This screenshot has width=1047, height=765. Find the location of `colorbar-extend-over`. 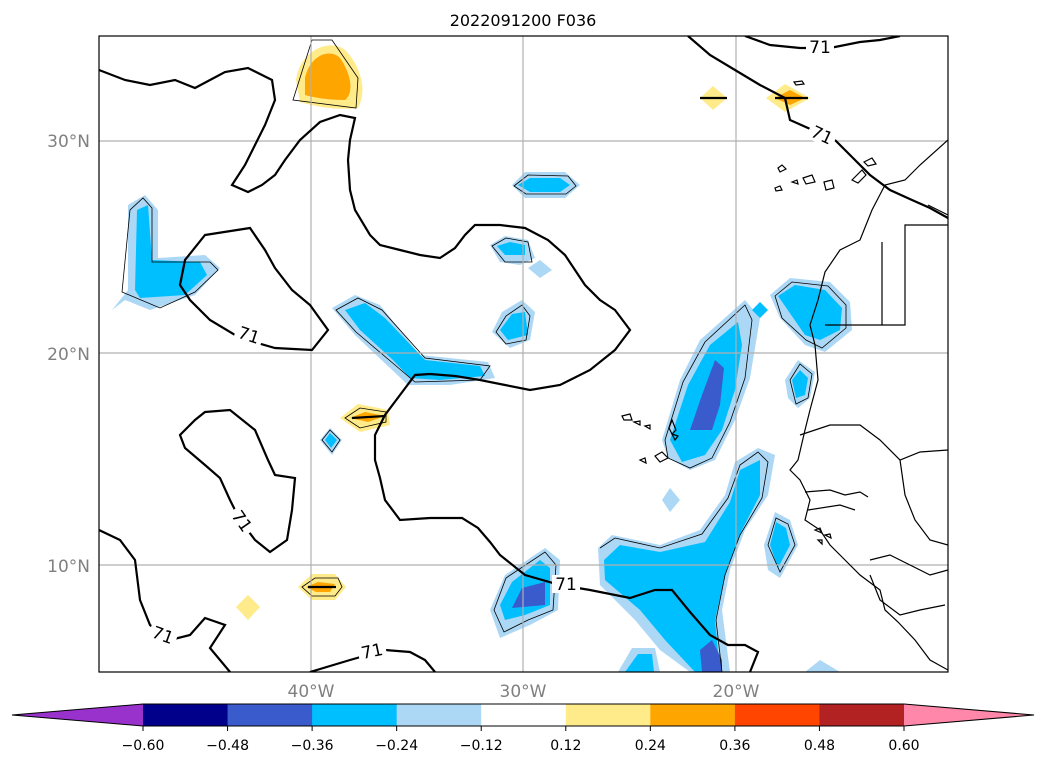

colorbar-extend-over is located at coordinates (969, 715).